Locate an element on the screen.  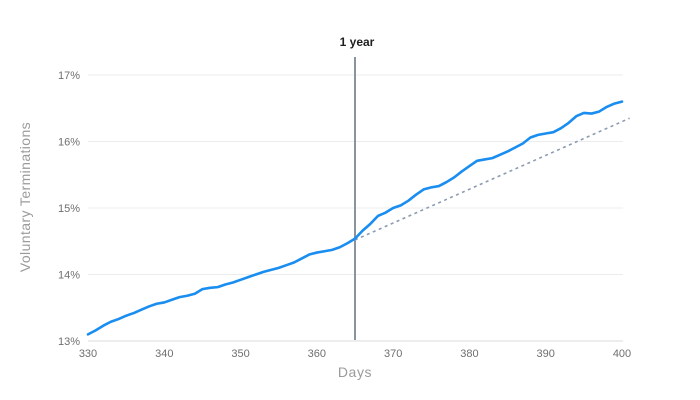
x-tick-label: 380 is located at coordinates (469, 354).